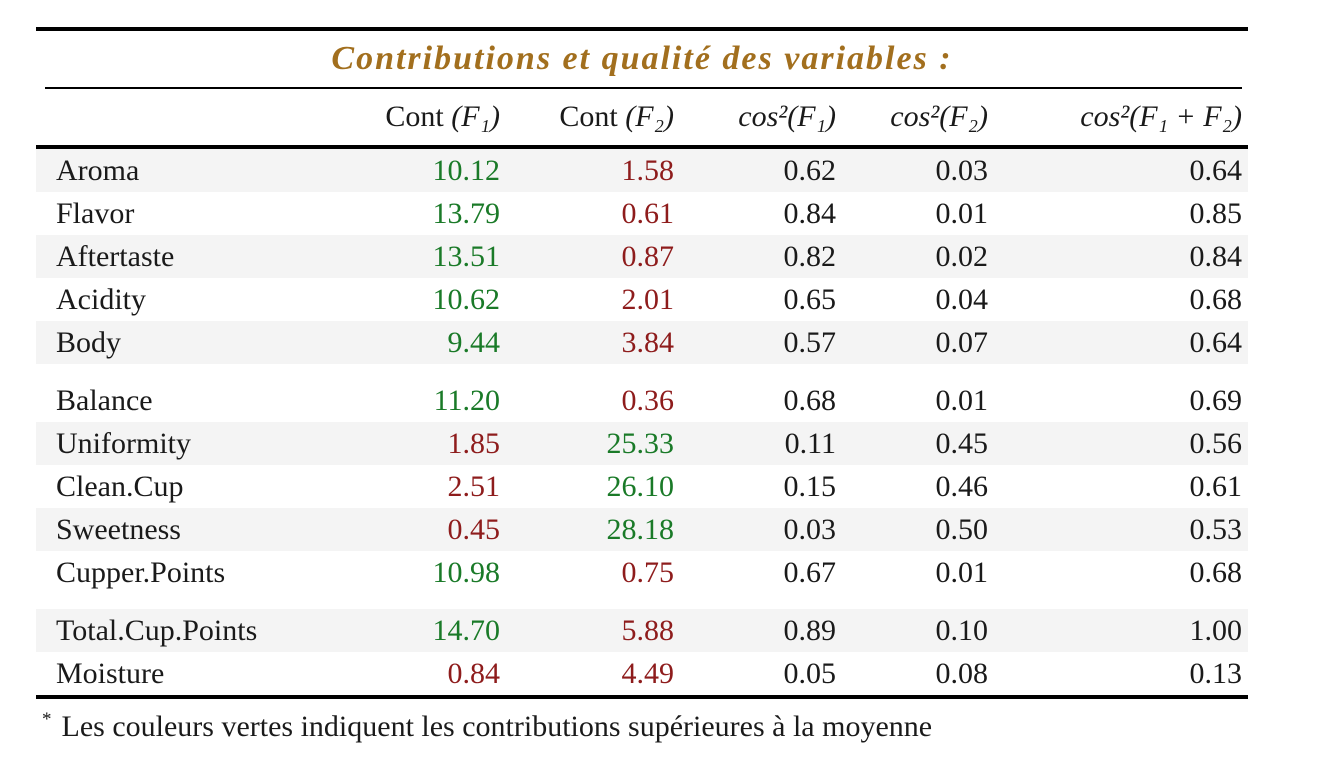 The width and height of the screenshot is (1320, 763). Describe the element at coordinates (912, 529) in the screenshot. I see `cos2-f2-value: 0.50` at that location.